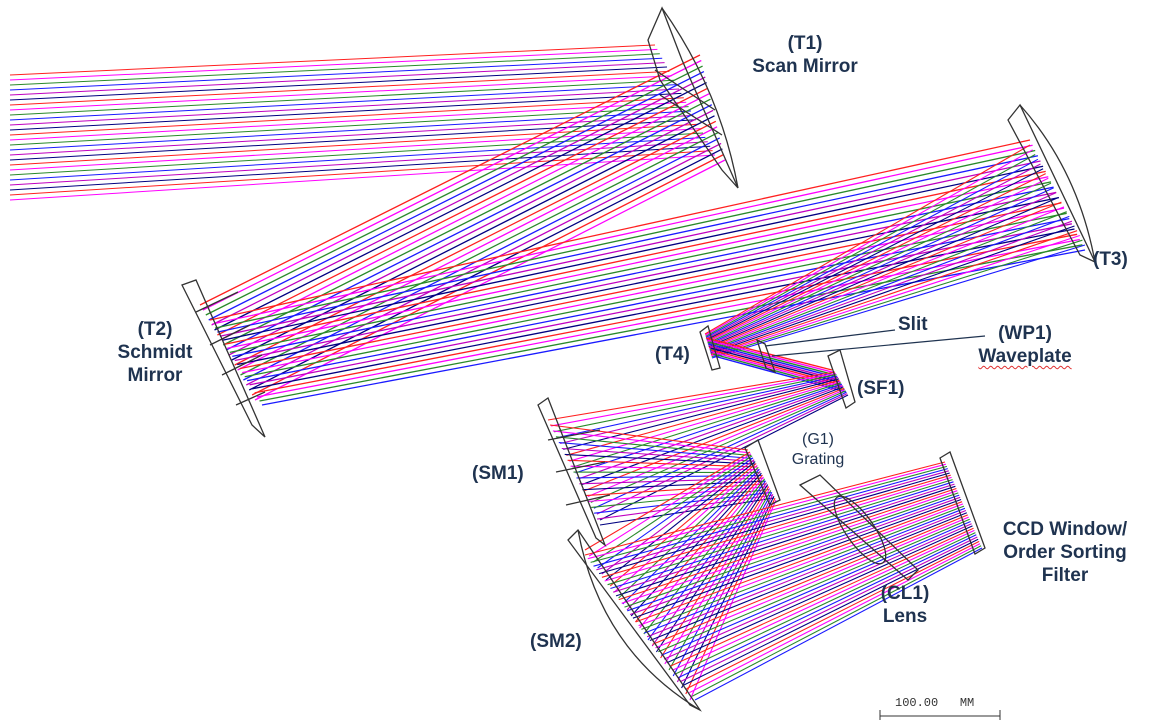  Describe the element at coordinates (1025, 333) in the screenshot. I see `label-wp1-id: (WP1)` at that location.